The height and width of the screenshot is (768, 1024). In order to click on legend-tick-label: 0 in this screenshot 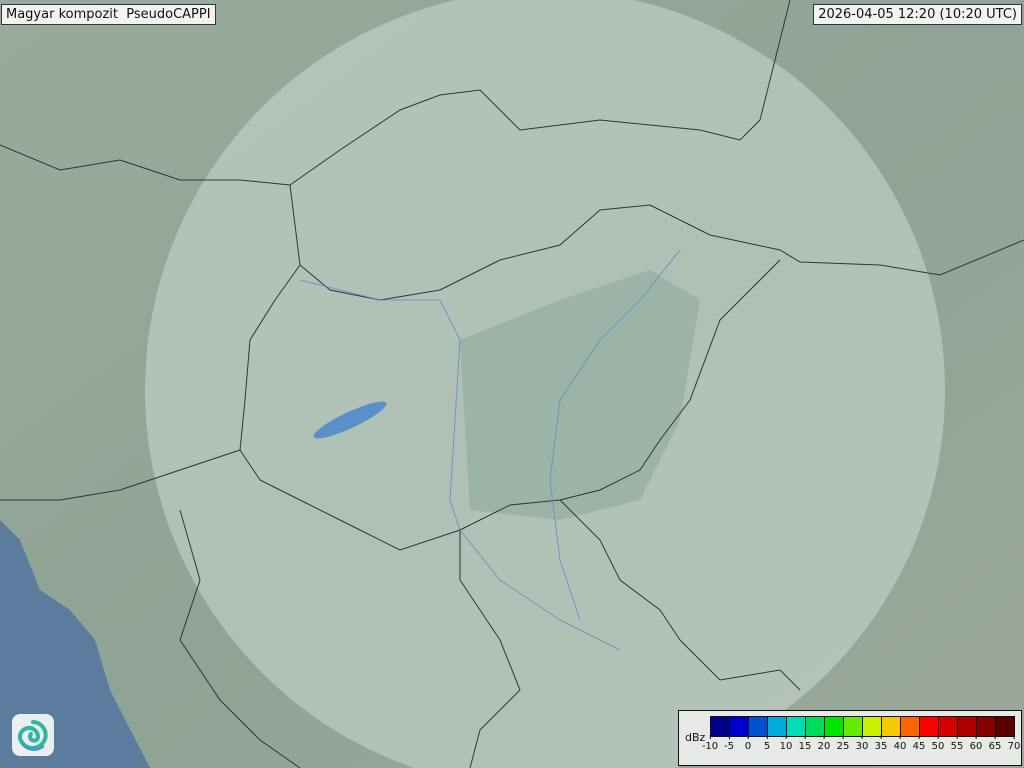, I will do `click(748, 746)`.